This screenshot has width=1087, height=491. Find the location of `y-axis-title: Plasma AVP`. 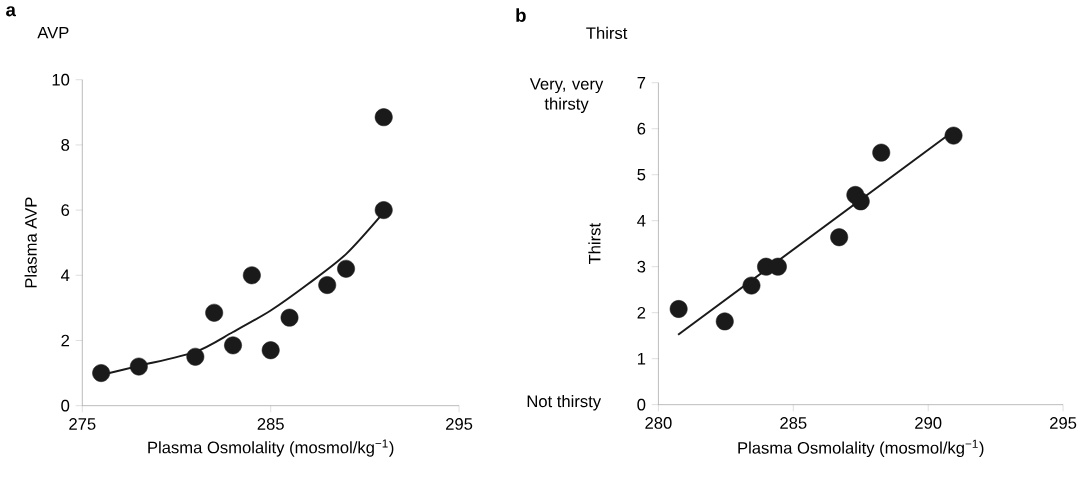

y-axis-title: Plasma AVP is located at coordinates (30, 242).